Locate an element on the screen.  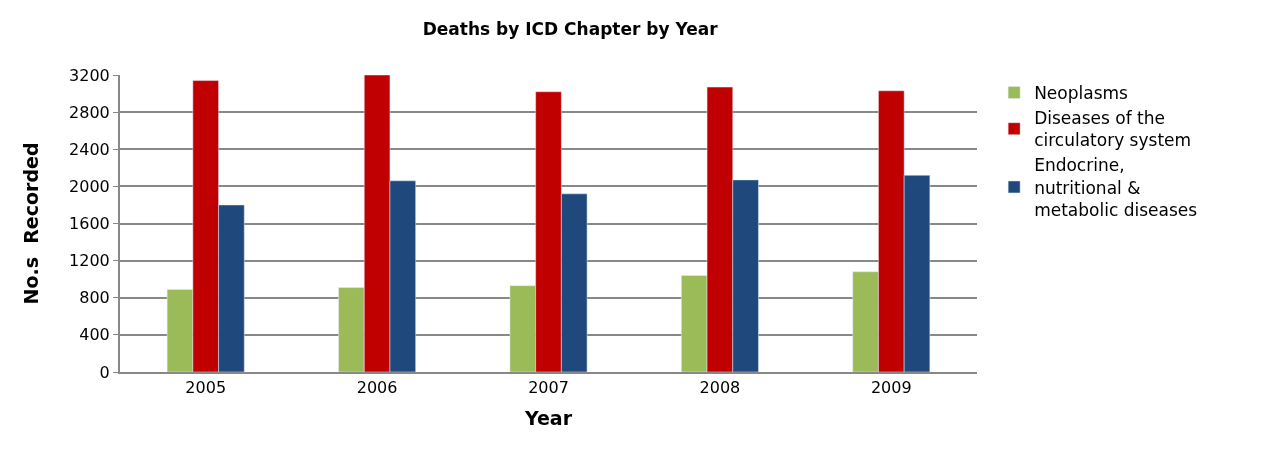
y-tick-label: 2400 is located at coordinates (89, 149).